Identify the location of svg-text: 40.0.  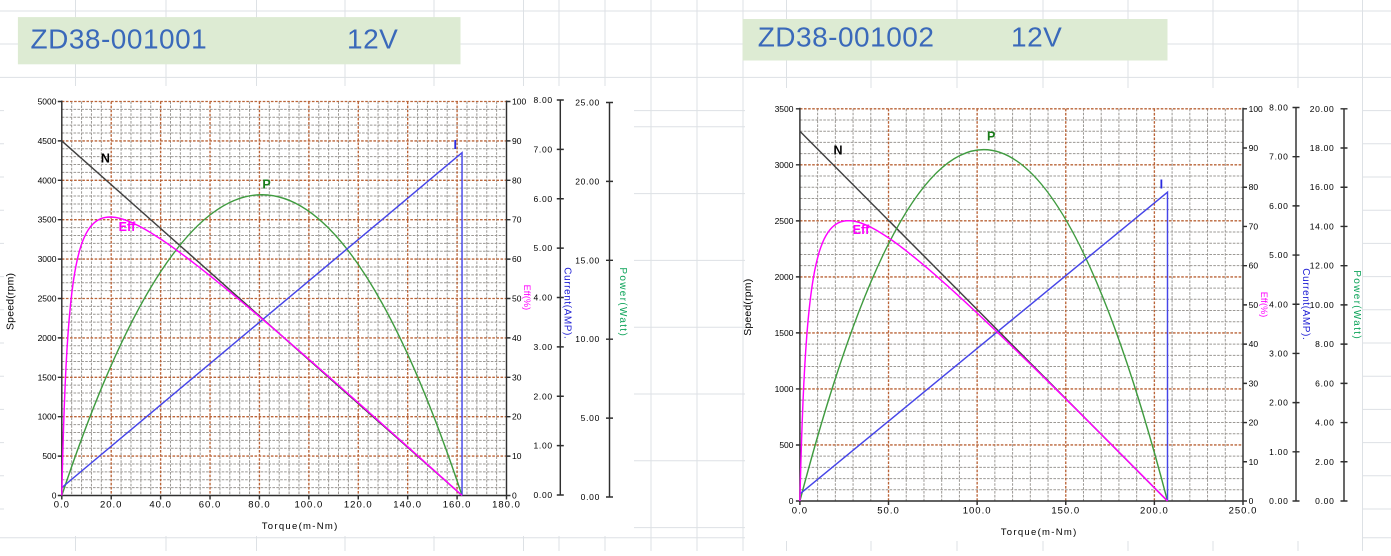
(160, 505).